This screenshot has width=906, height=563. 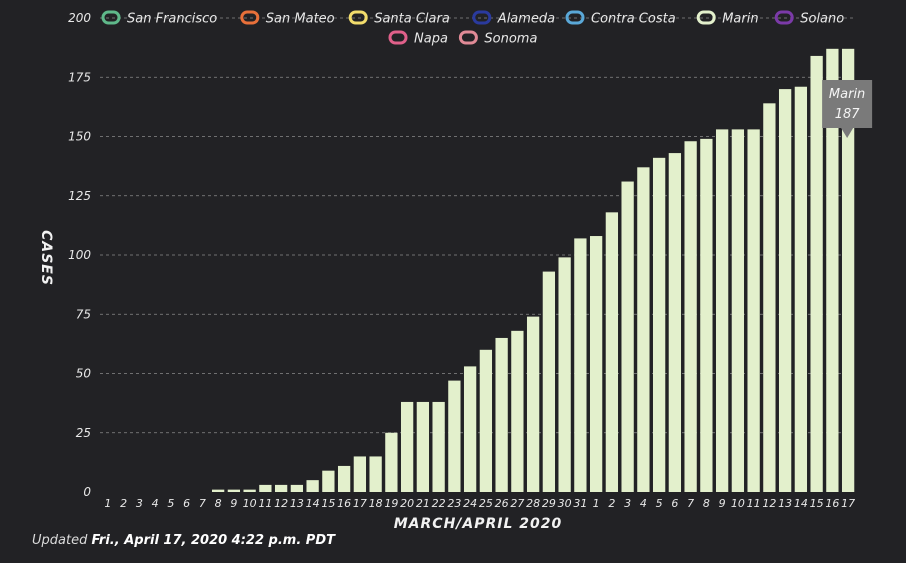 I want to click on footer-prefix: Updated, so click(x=60, y=540).